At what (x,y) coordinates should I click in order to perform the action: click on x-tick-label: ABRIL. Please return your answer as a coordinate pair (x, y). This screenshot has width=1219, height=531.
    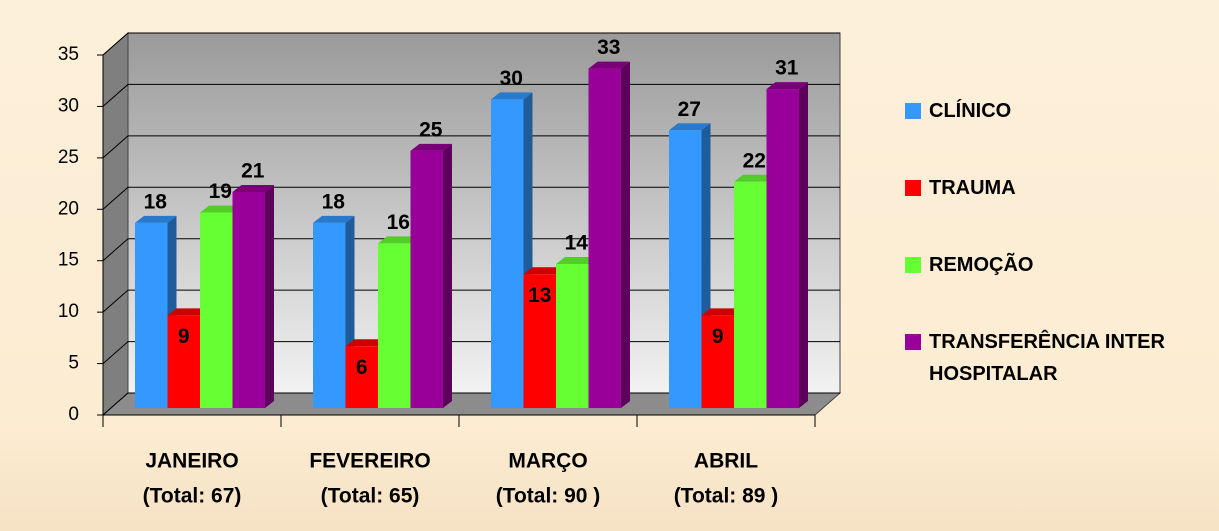
    Looking at the image, I should click on (726, 461).